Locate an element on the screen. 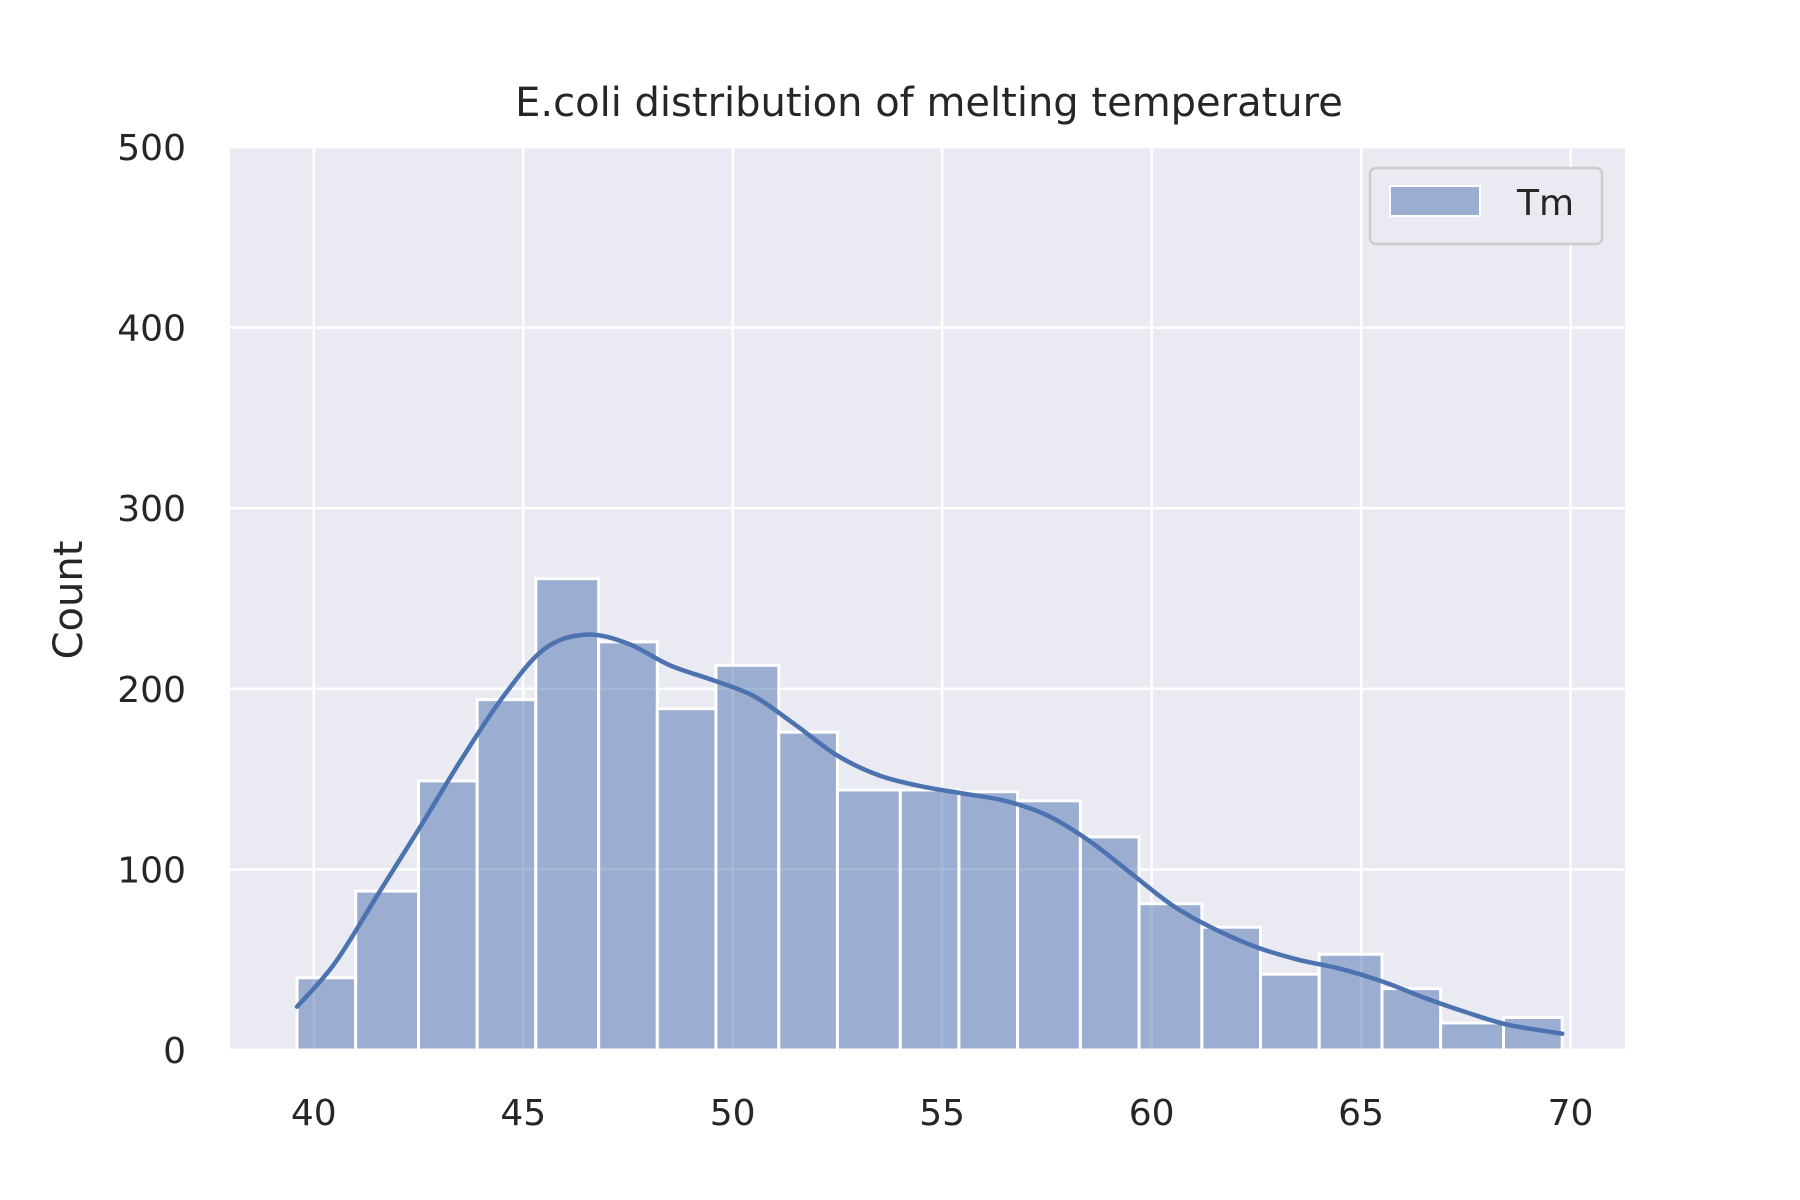  x-tick-label: 60 is located at coordinates (1152, 1113).